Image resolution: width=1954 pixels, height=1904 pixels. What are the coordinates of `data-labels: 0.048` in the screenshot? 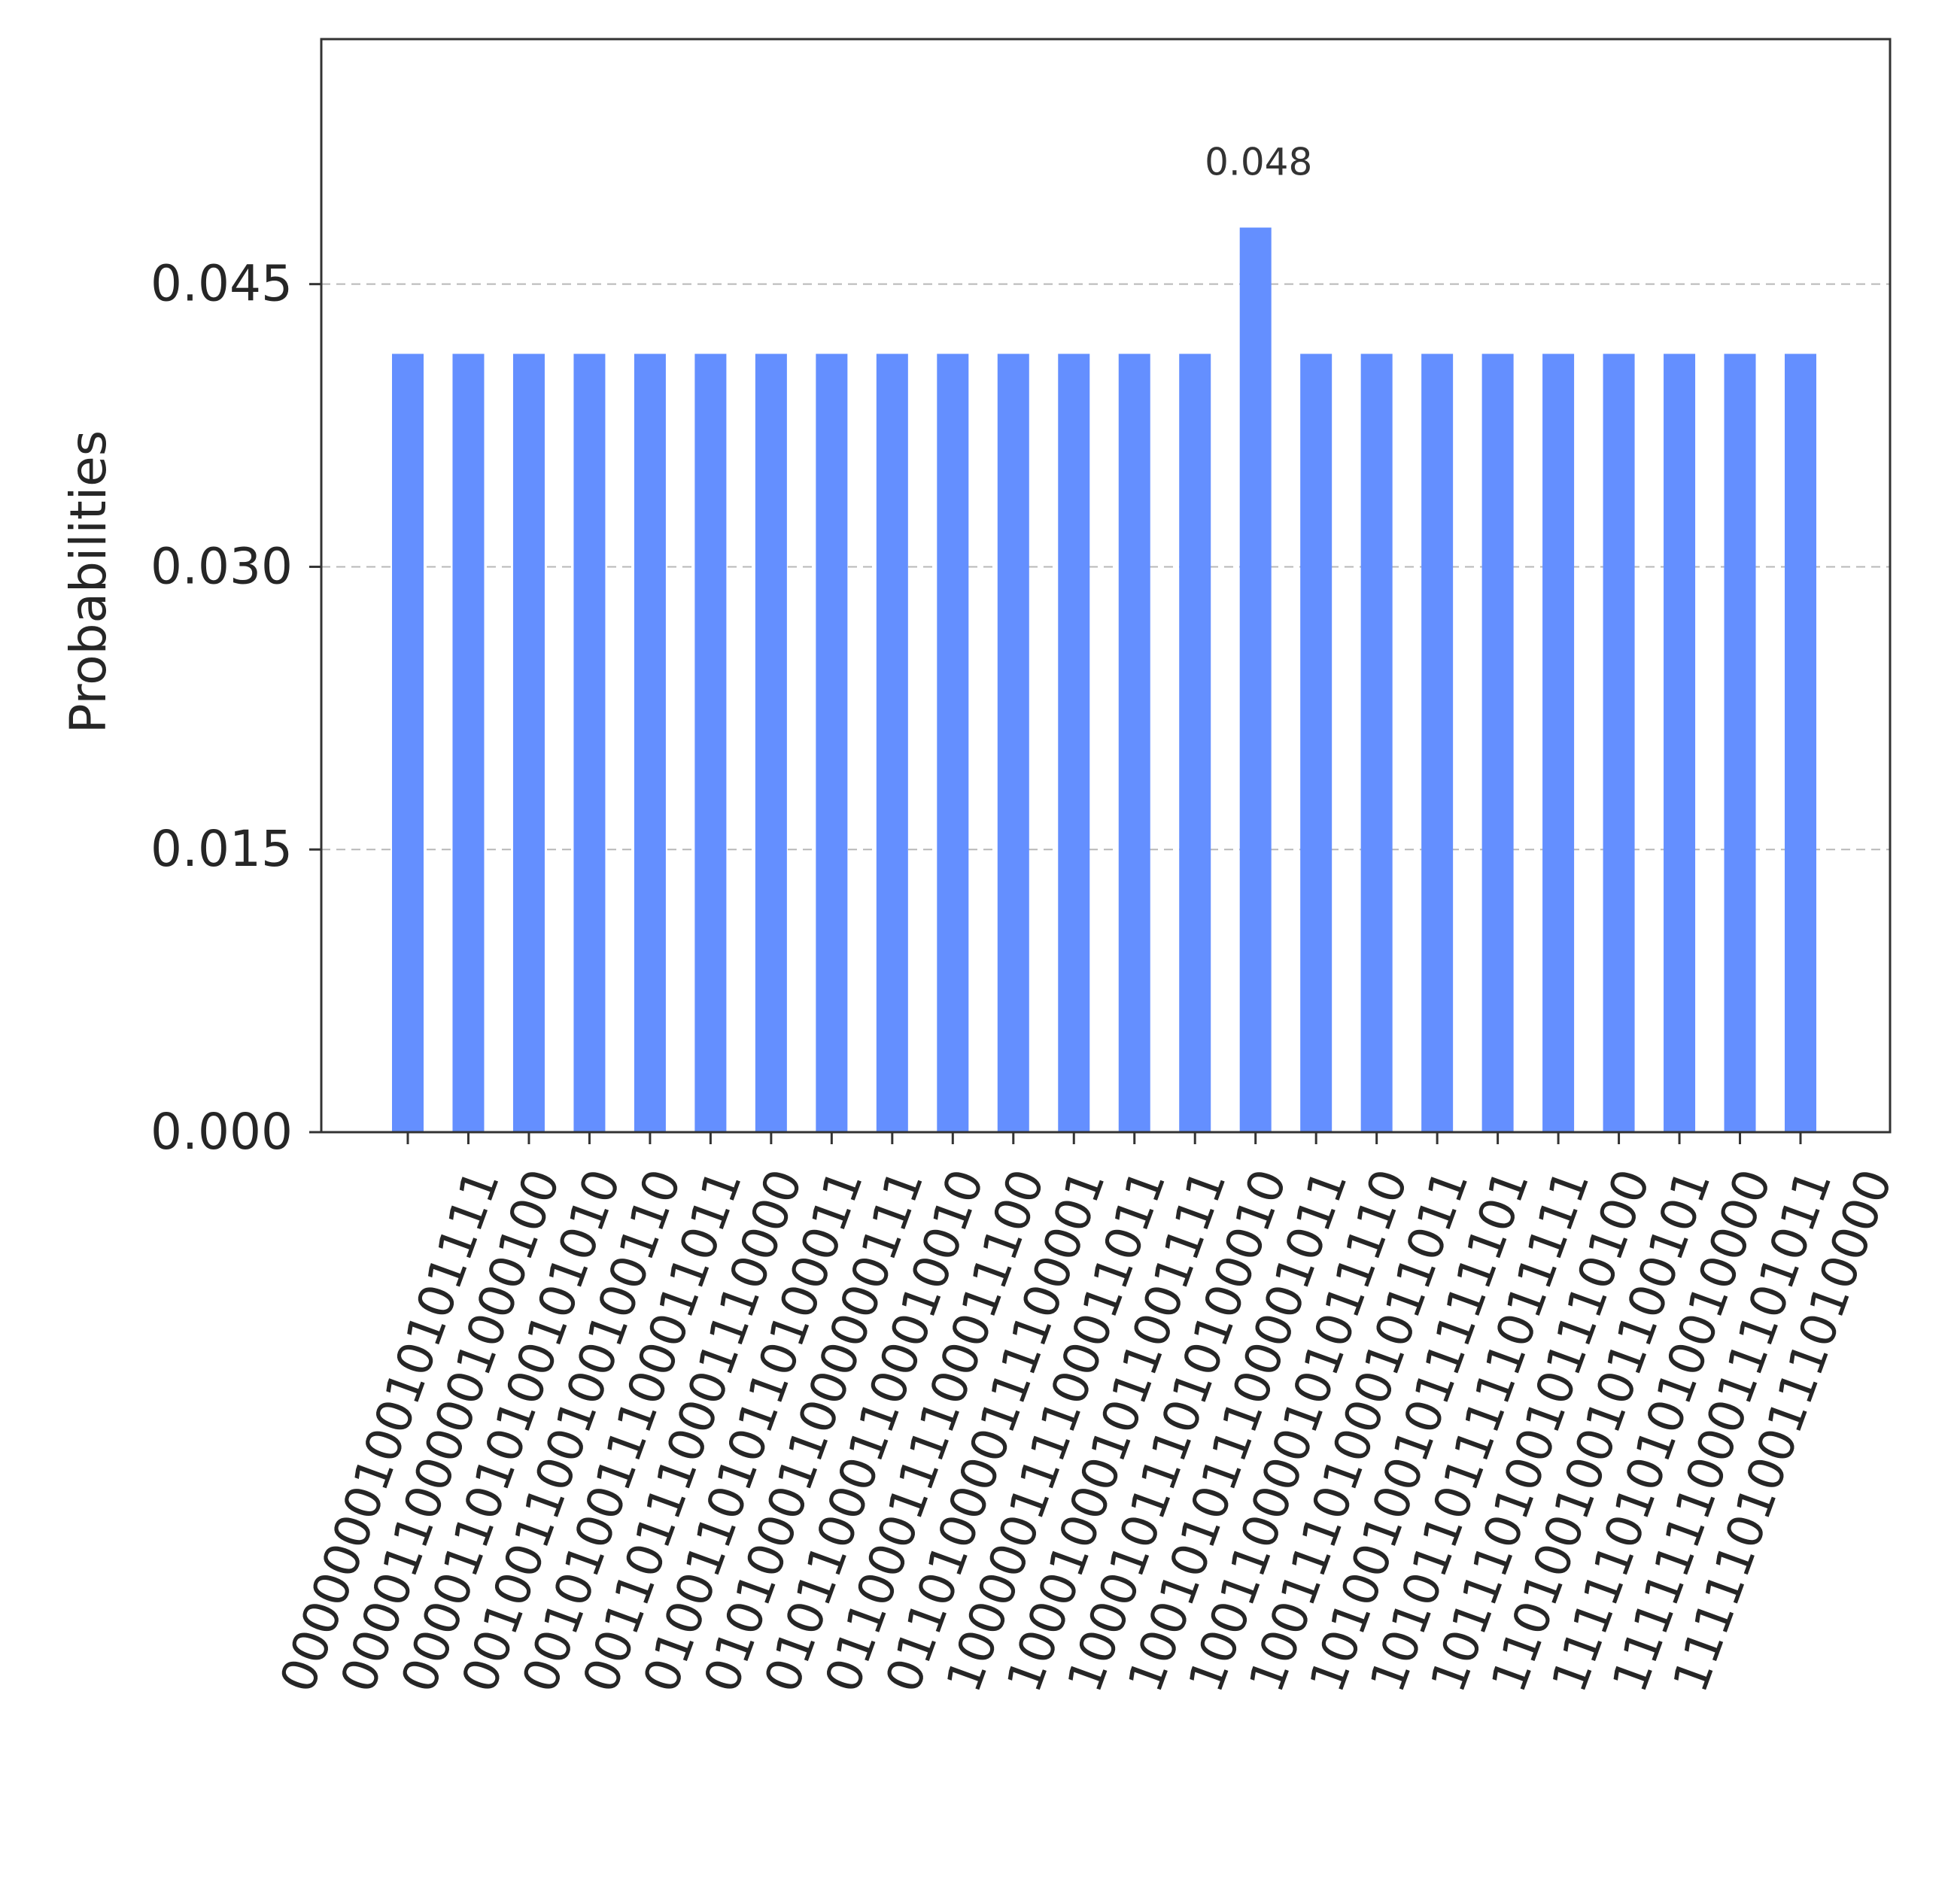 It's located at (1259, 162).